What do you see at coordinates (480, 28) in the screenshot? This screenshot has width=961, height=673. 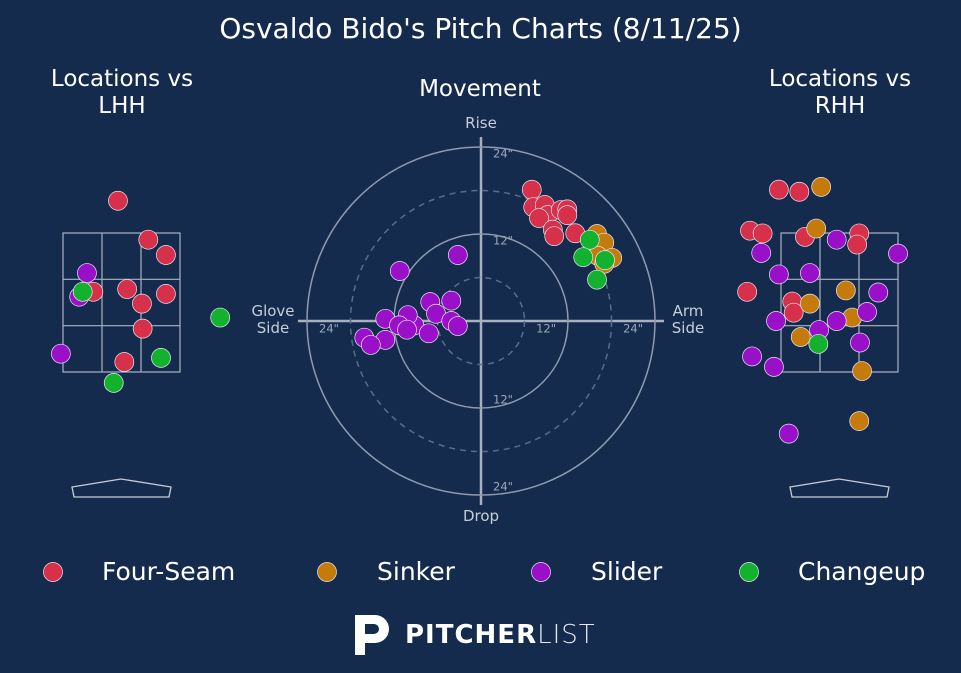 I see `chart-title: Osvaldo Bido's Pitch Charts (8/11/25)` at bounding box center [480, 28].